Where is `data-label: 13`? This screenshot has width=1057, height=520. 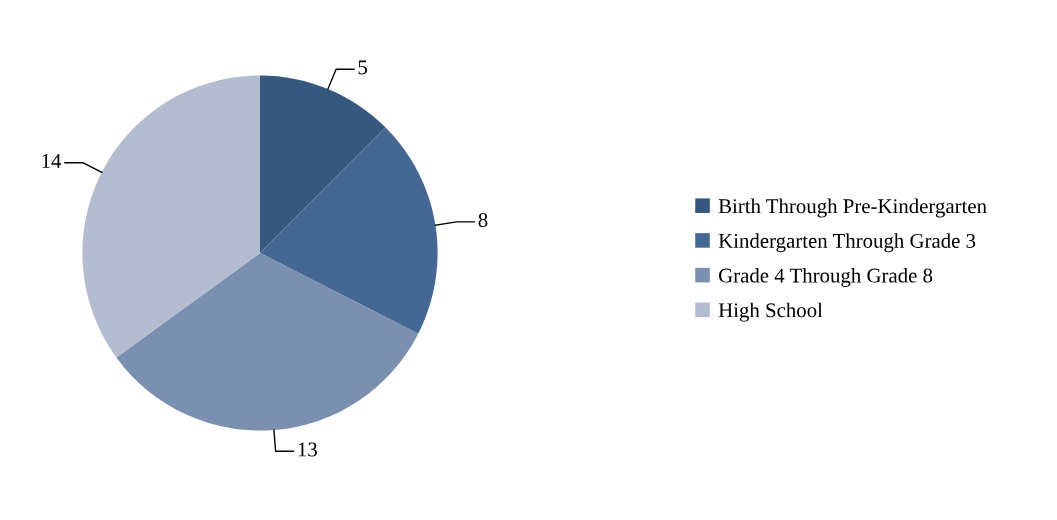 data-label: 13 is located at coordinates (307, 449).